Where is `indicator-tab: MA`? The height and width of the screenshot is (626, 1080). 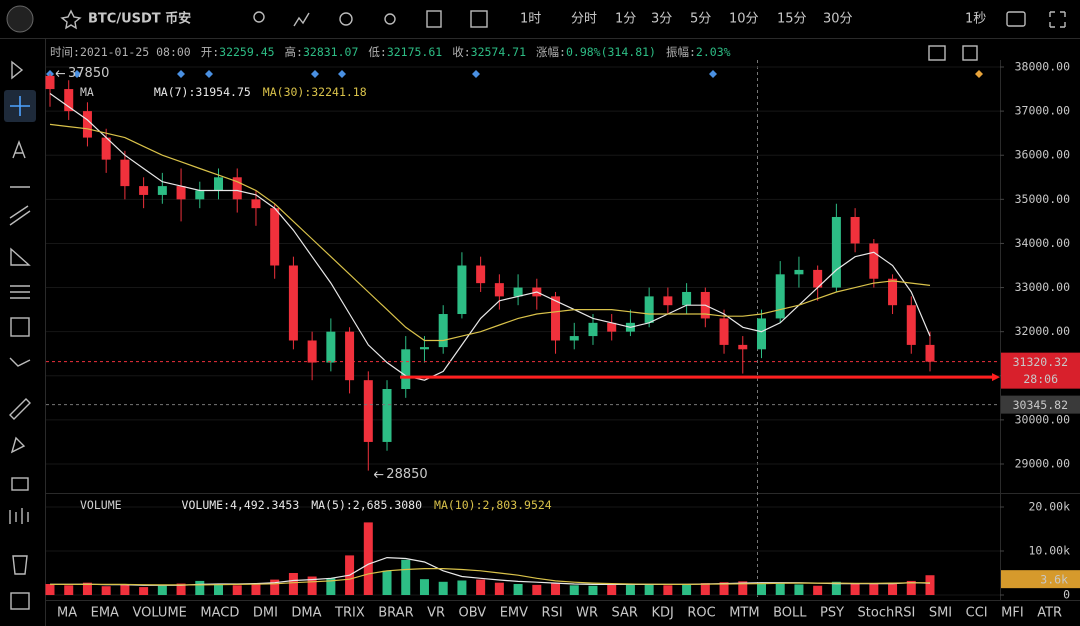 indicator-tab: MA is located at coordinates (67, 613).